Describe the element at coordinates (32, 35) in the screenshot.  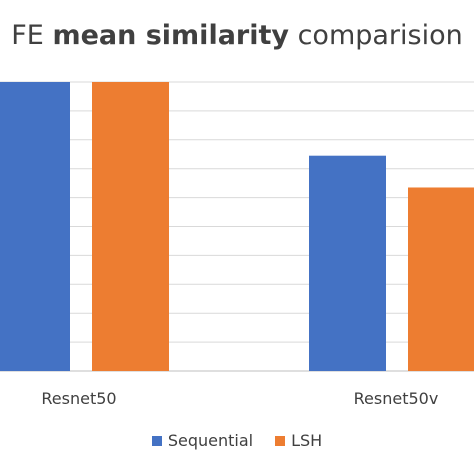
I see `chart-title-part-1: FE` at that location.